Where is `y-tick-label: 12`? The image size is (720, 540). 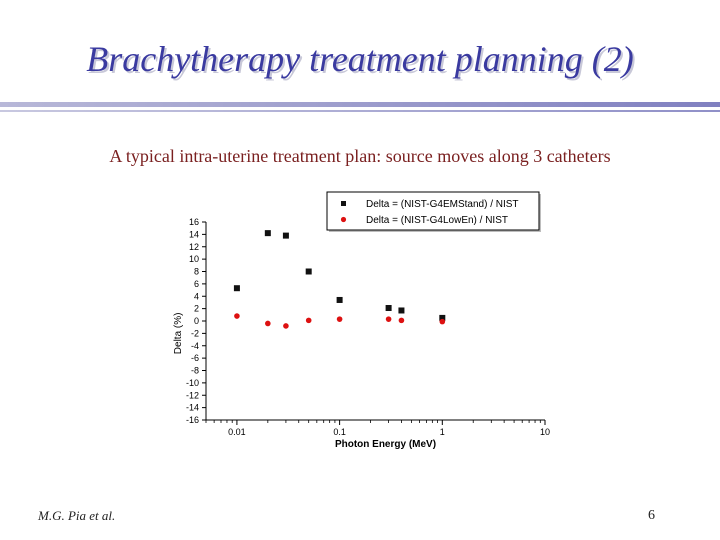
y-tick-label: 12 is located at coordinates (194, 247).